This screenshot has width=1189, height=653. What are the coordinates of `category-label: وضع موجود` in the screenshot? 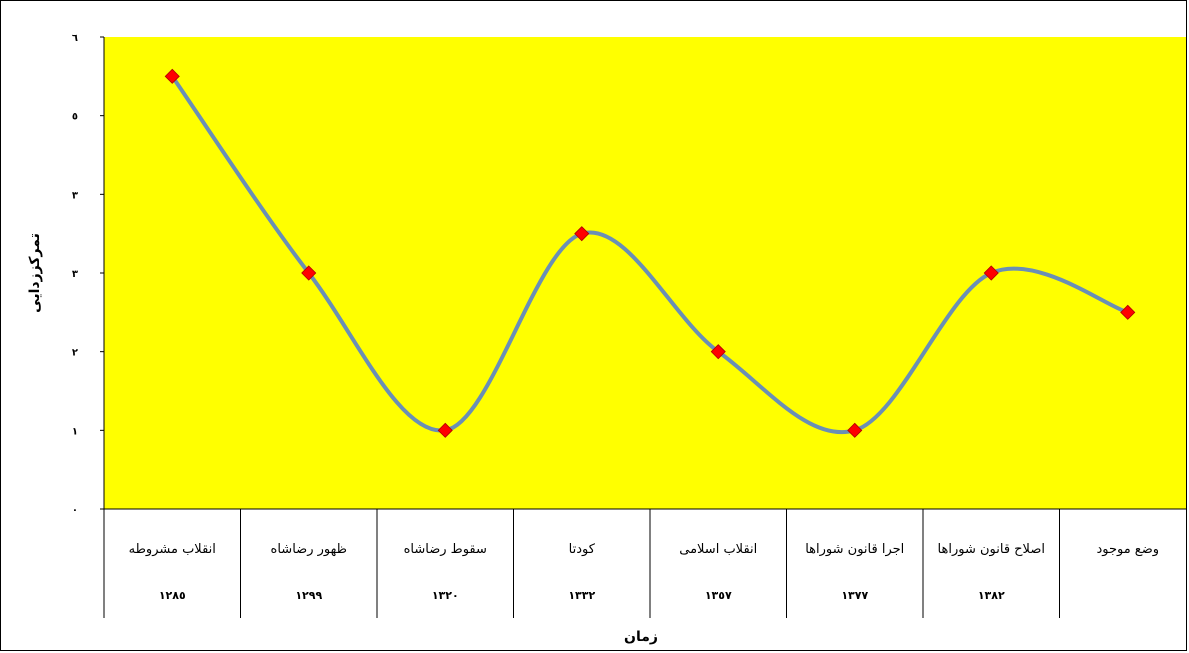 It's located at (1127, 549).